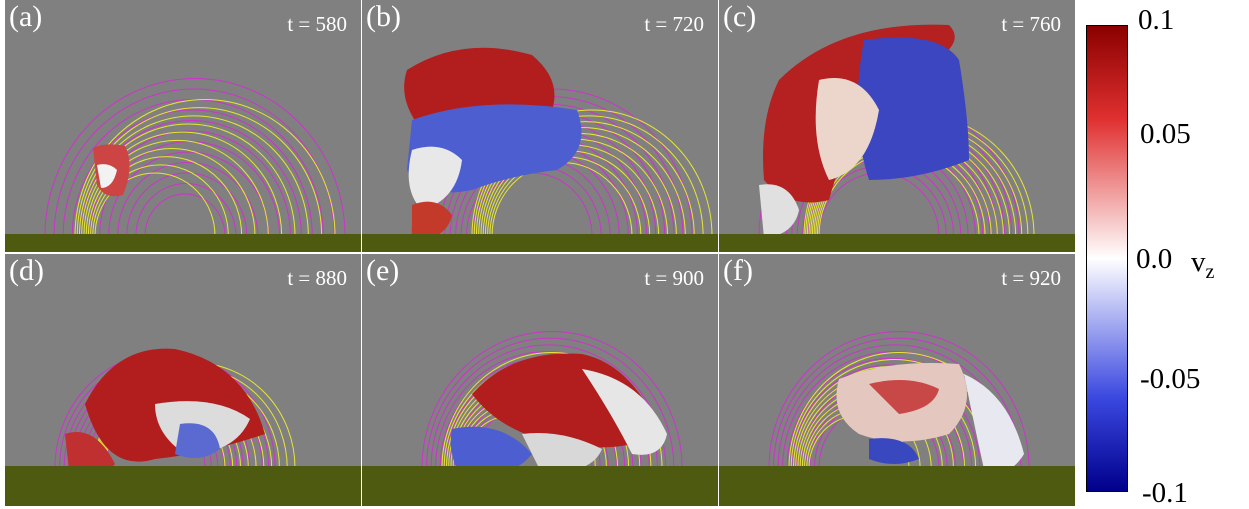 The height and width of the screenshot is (509, 1249). I want to click on panel-c: (c) t = 760, so click(897, 126).